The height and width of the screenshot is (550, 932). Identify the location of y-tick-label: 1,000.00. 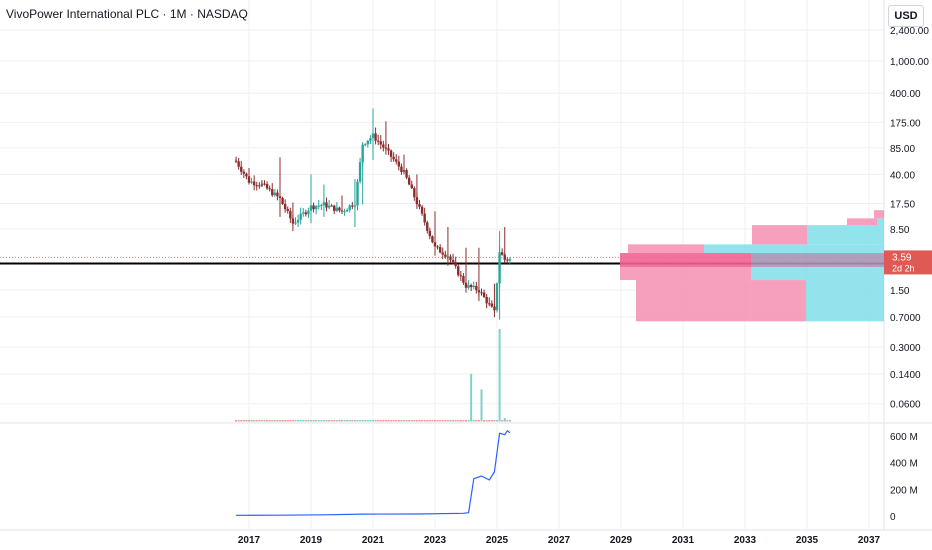
(909, 62).